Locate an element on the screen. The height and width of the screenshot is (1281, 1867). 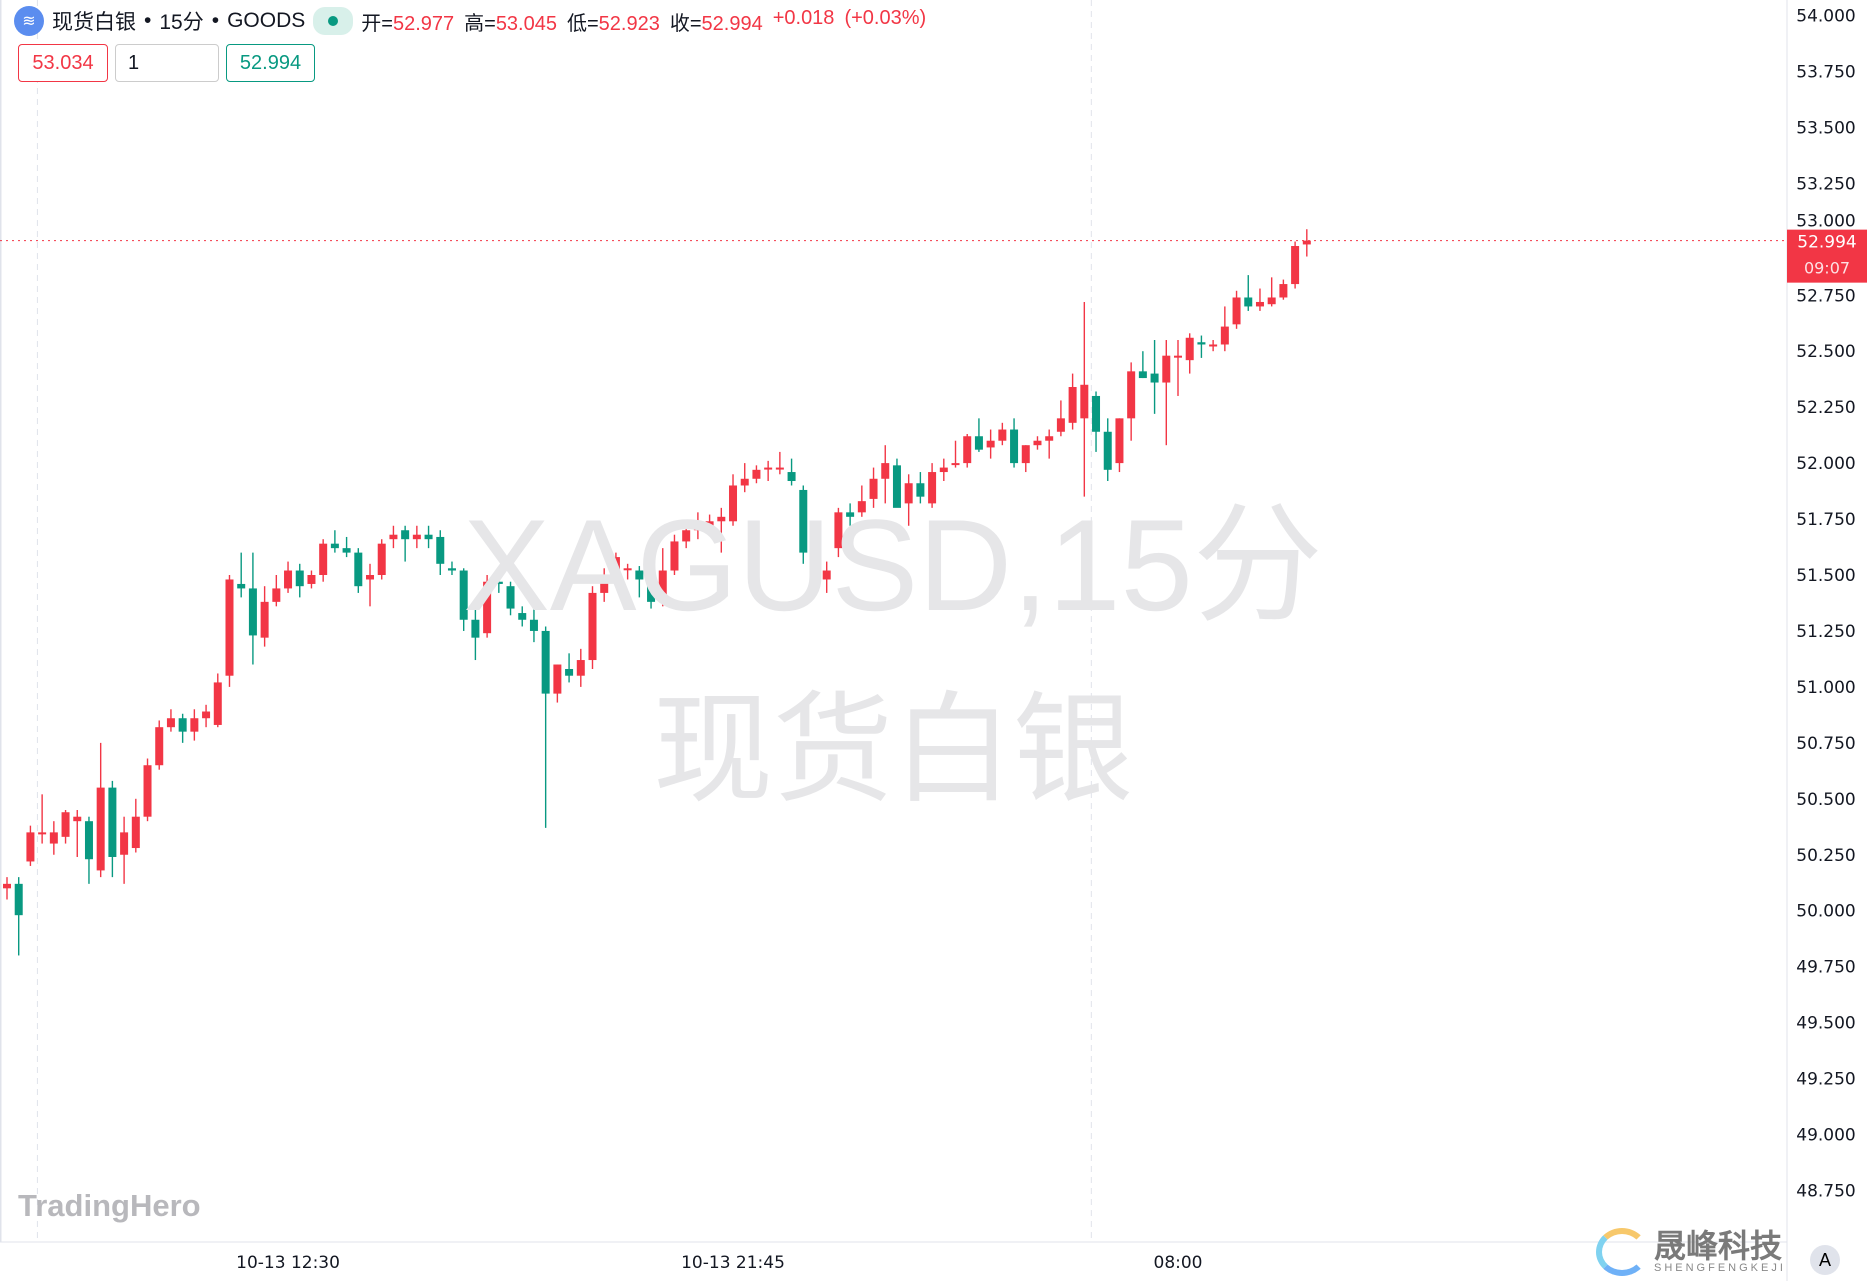
price-tick-label: 54.000 is located at coordinates (1825, 17).